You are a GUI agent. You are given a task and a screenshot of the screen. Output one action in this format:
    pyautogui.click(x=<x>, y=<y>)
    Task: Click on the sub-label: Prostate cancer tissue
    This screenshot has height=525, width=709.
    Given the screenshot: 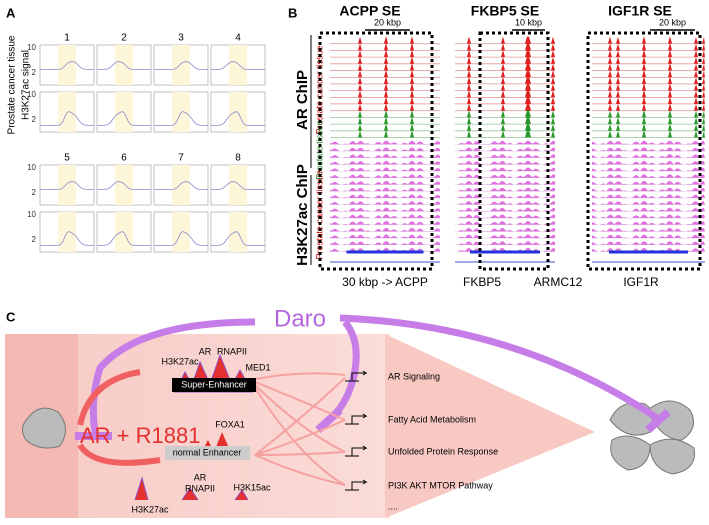 What is the action you would take?
    pyautogui.click(x=319, y=214)
    